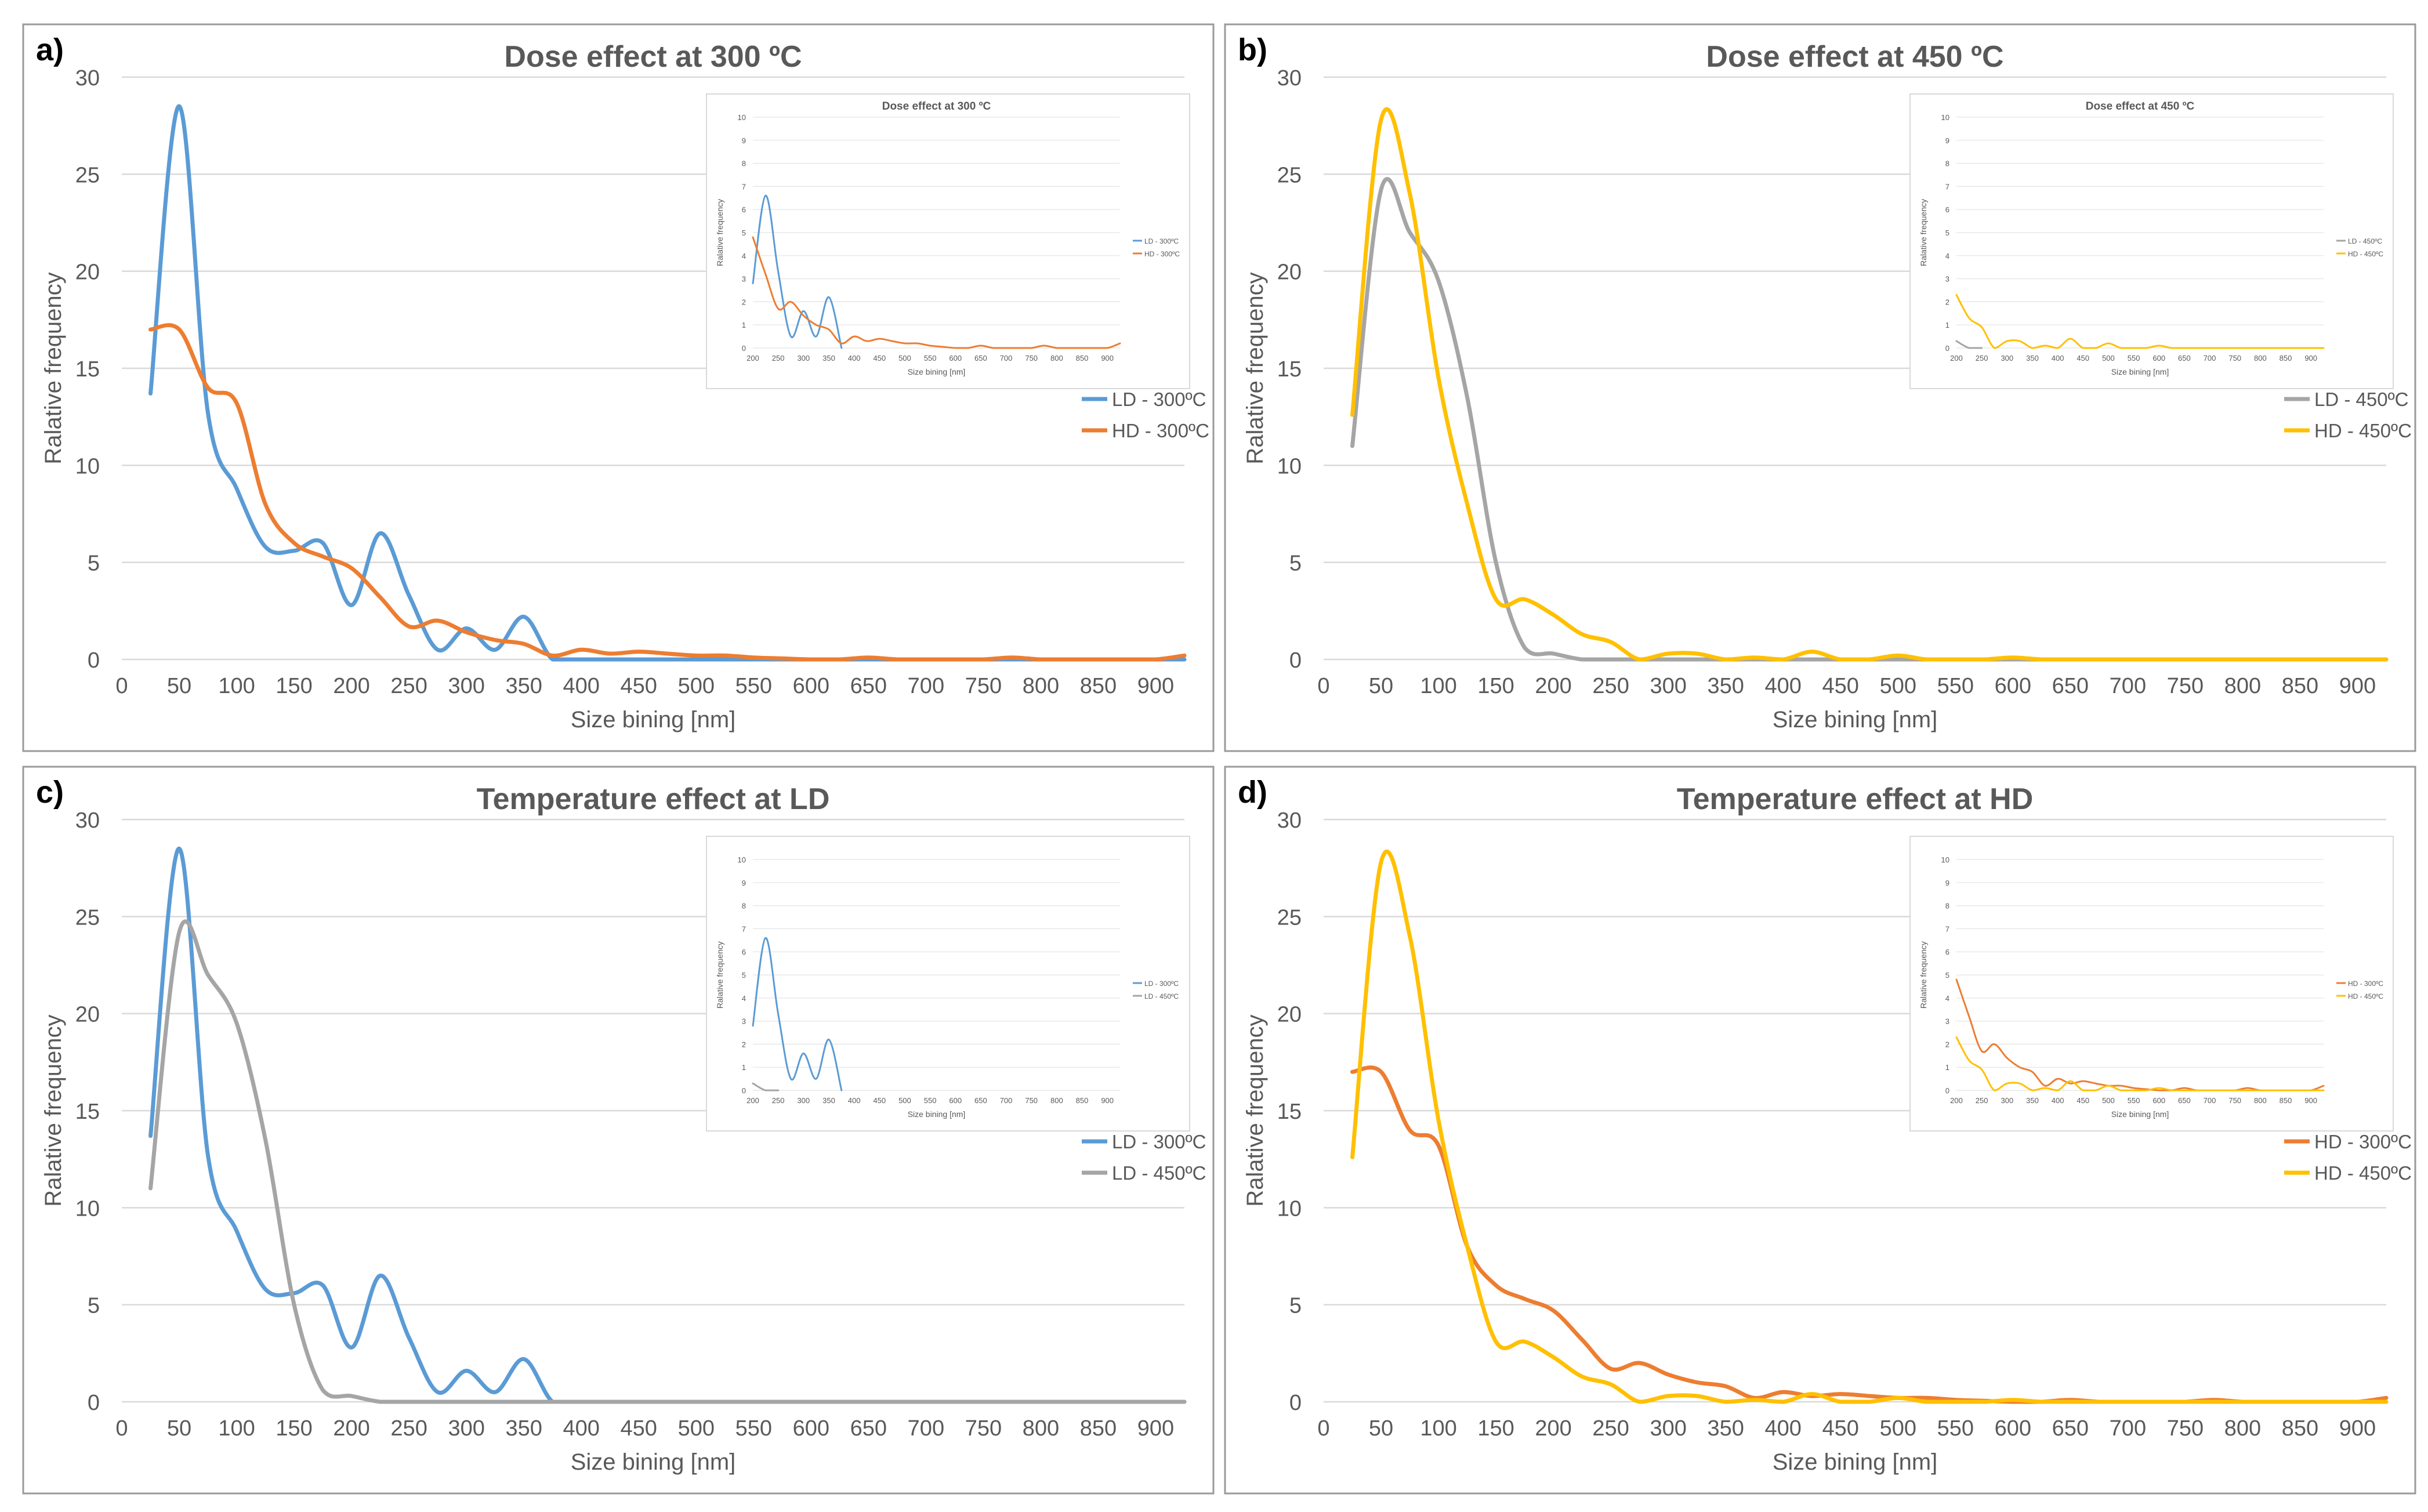 Image resolution: width=2428 pixels, height=1512 pixels. What do you see at coordinates (1098, 1428) in the screenshot?
I see `x-tick-label: 850` at bounding box center [1098, 1428].